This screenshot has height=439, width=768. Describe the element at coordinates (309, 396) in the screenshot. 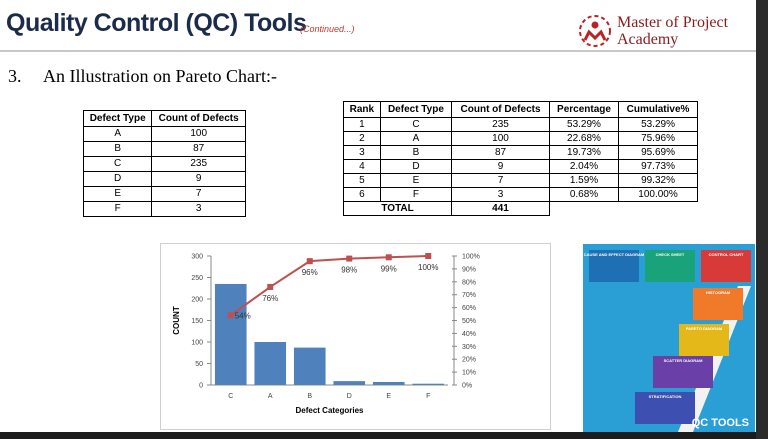

I see `x-tick-label: B` at that location.